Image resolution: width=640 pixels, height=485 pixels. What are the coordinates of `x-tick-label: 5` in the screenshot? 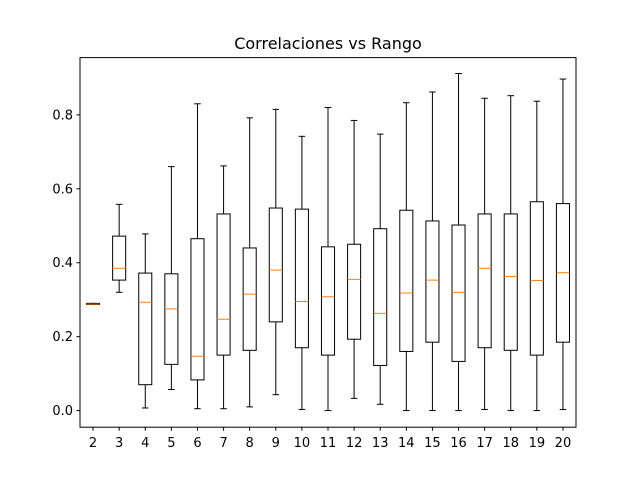 It's located at (171, 443).